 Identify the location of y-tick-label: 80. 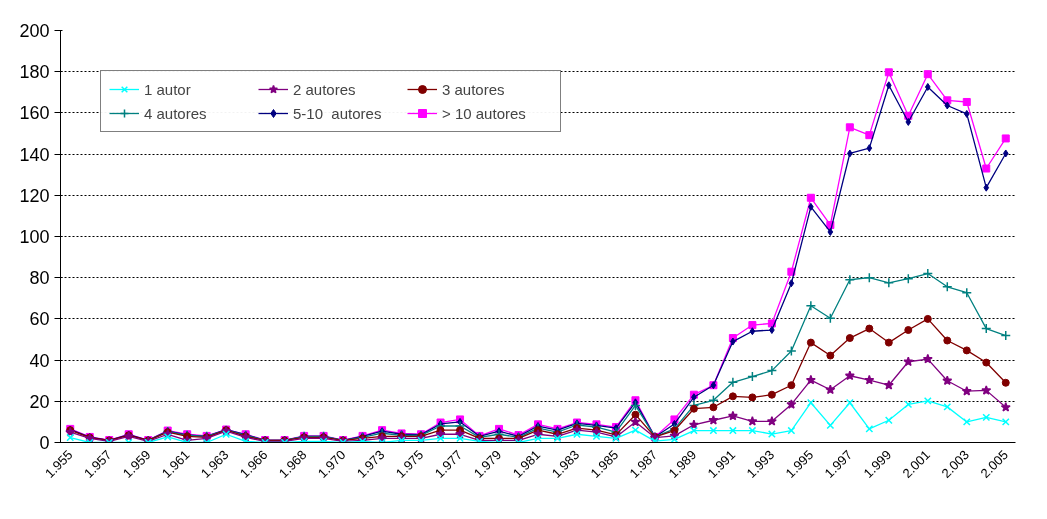
(39, 278).